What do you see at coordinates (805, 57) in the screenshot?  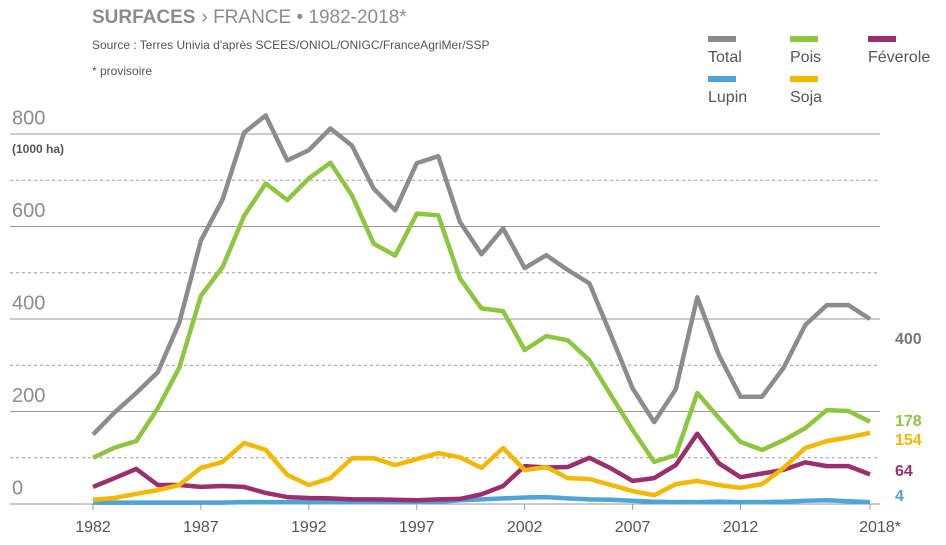 I see `legend-label: Pois` at bounding box center [805, 57].